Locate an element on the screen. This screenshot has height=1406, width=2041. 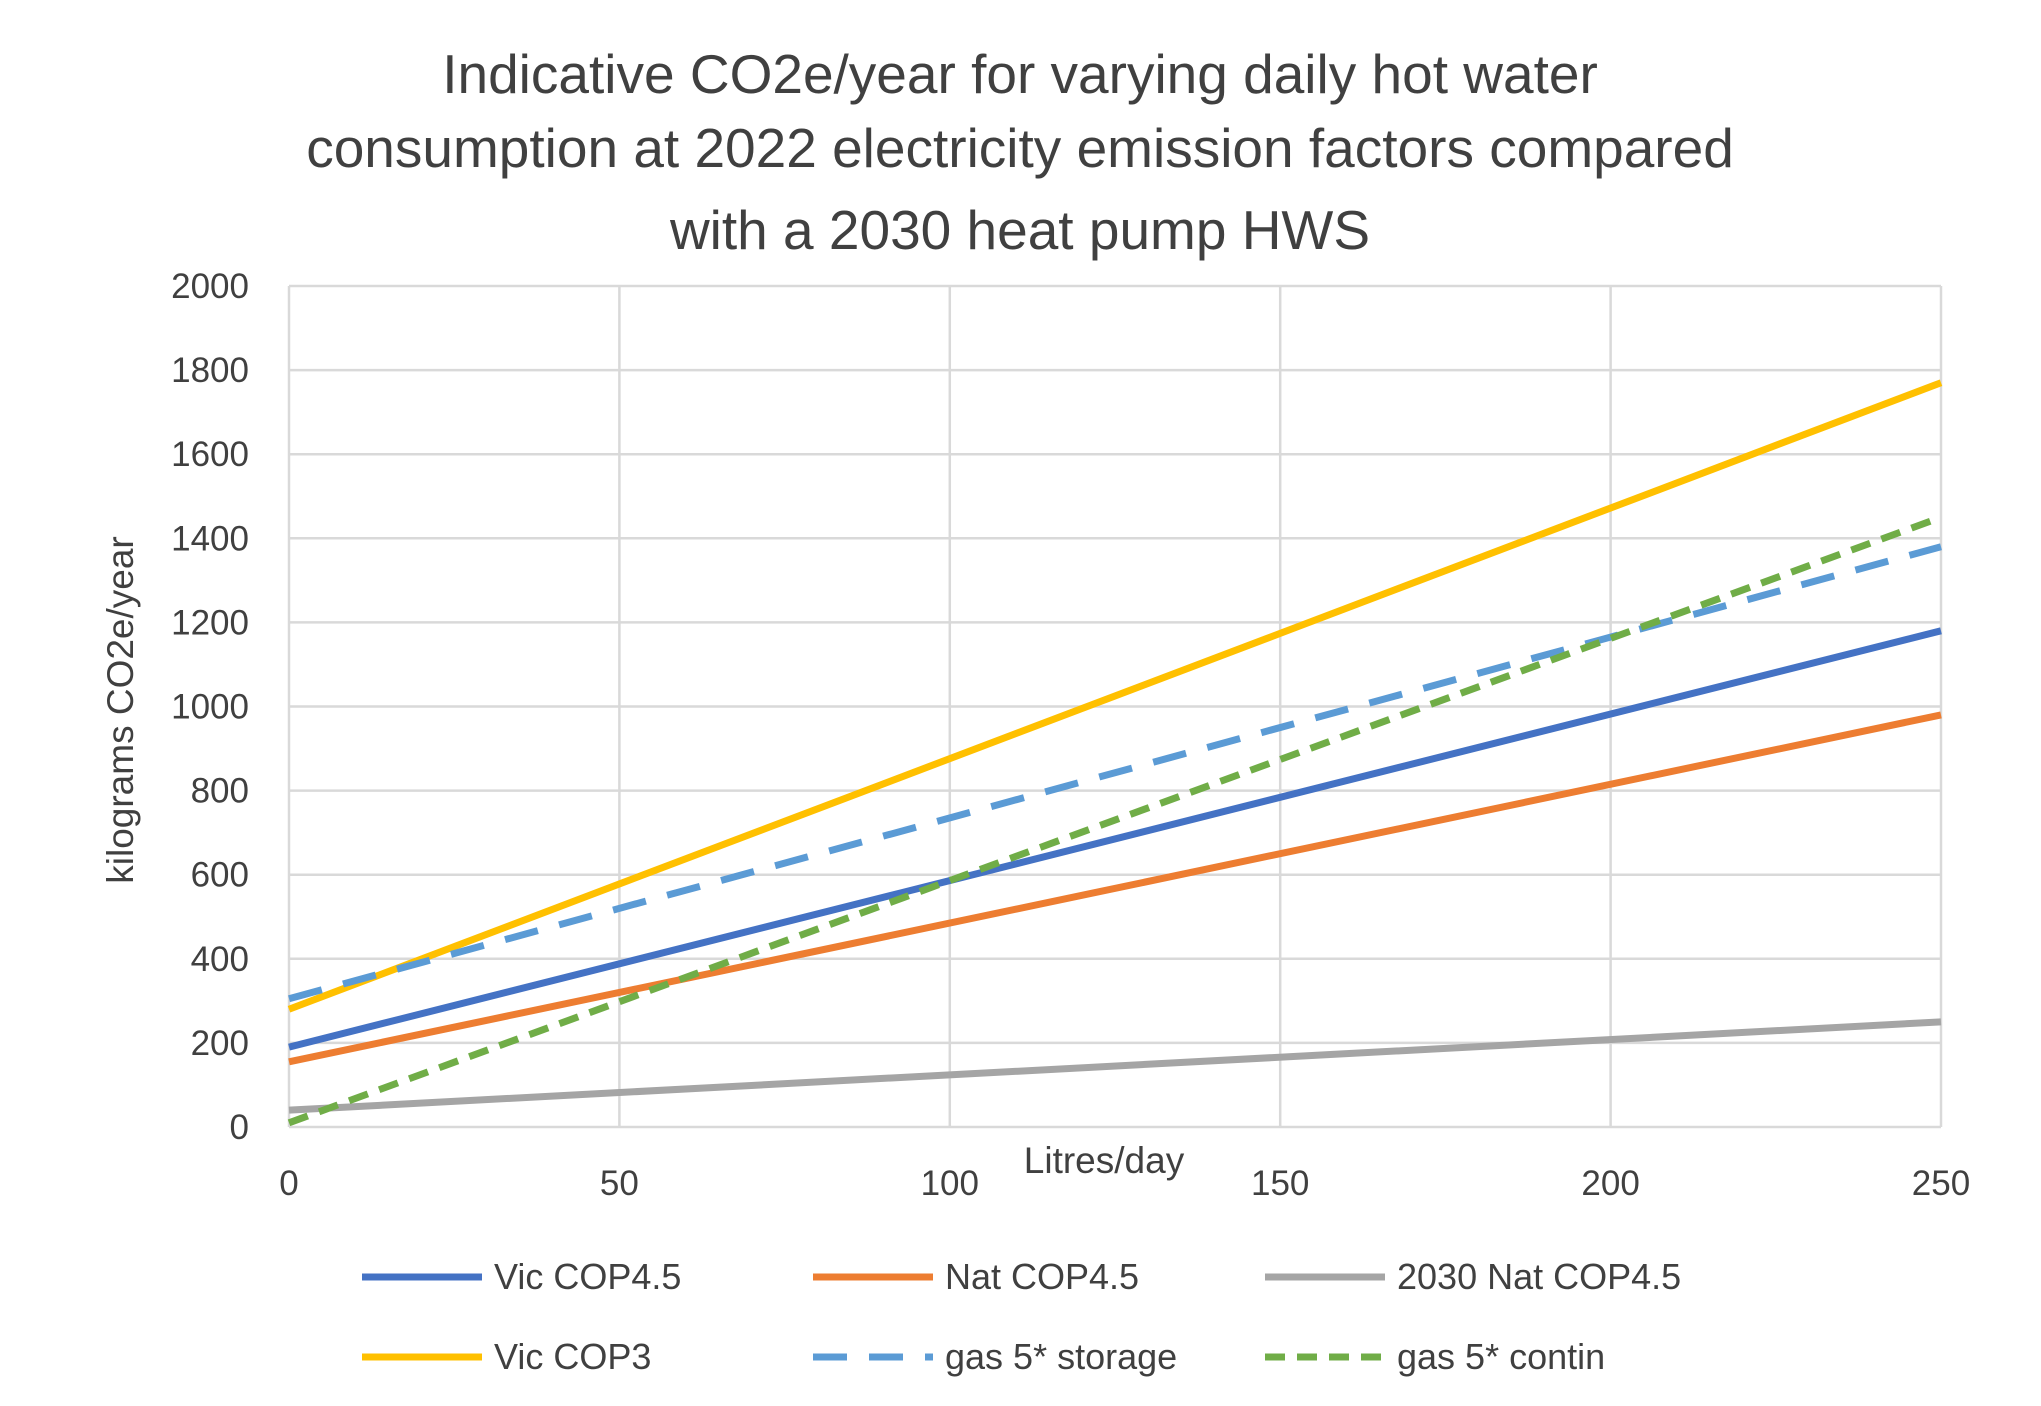
legend-label: Nat COP4.5 is located at coordinates (1042, 1276).